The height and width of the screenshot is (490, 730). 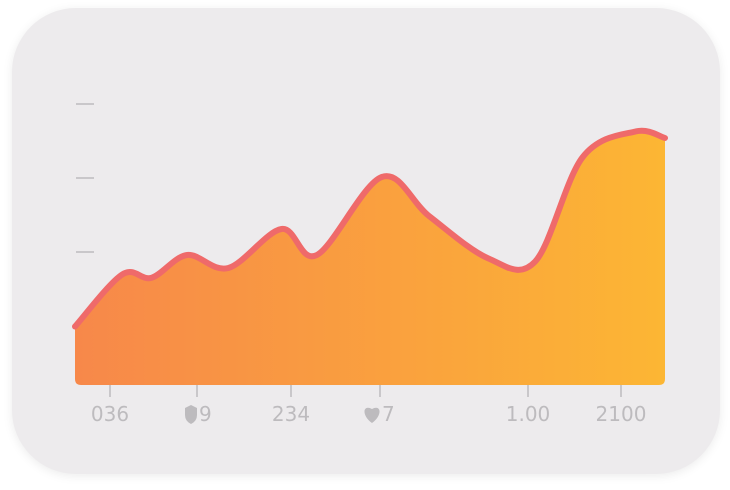 I want to click on x-tick-label: 234, so click(x=291, y=414).